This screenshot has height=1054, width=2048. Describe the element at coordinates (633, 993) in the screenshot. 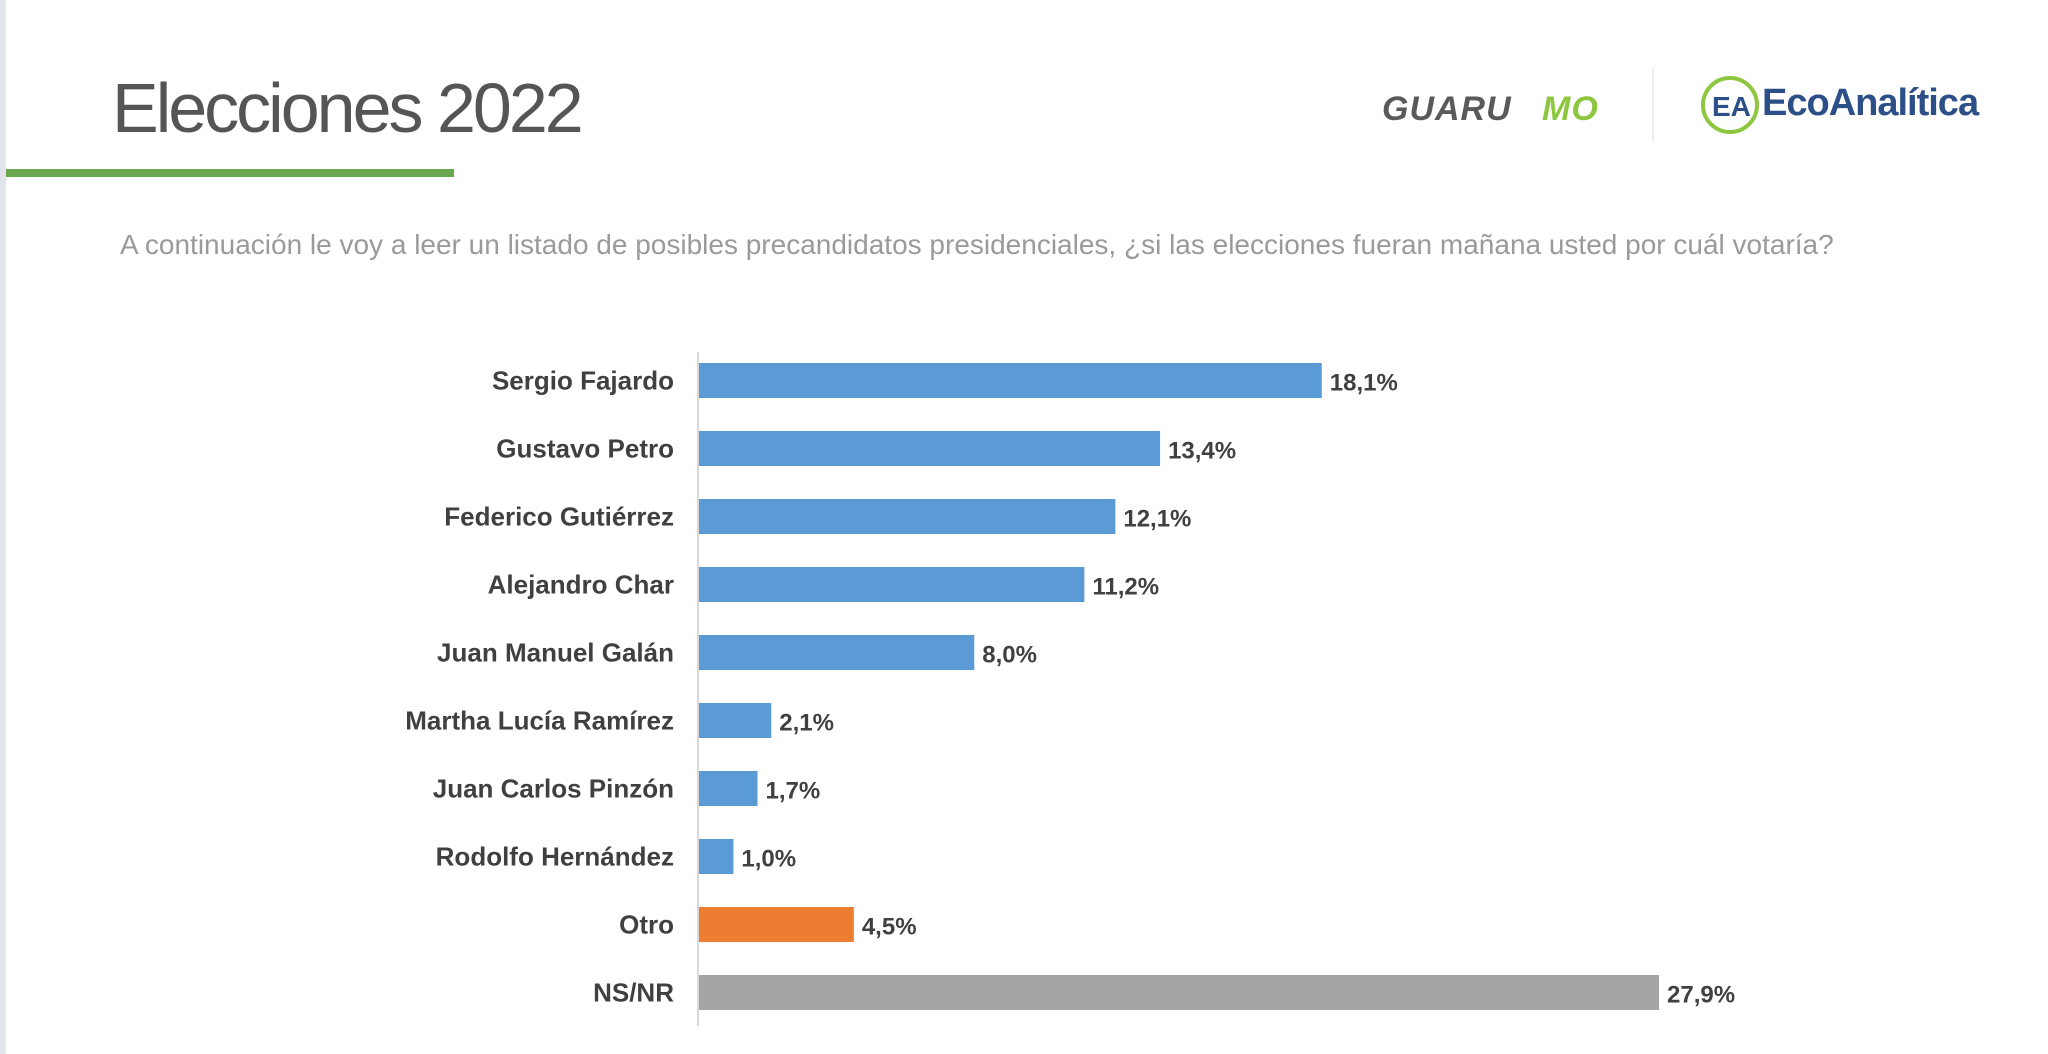

I see `category-label: NS/NR` at that location.